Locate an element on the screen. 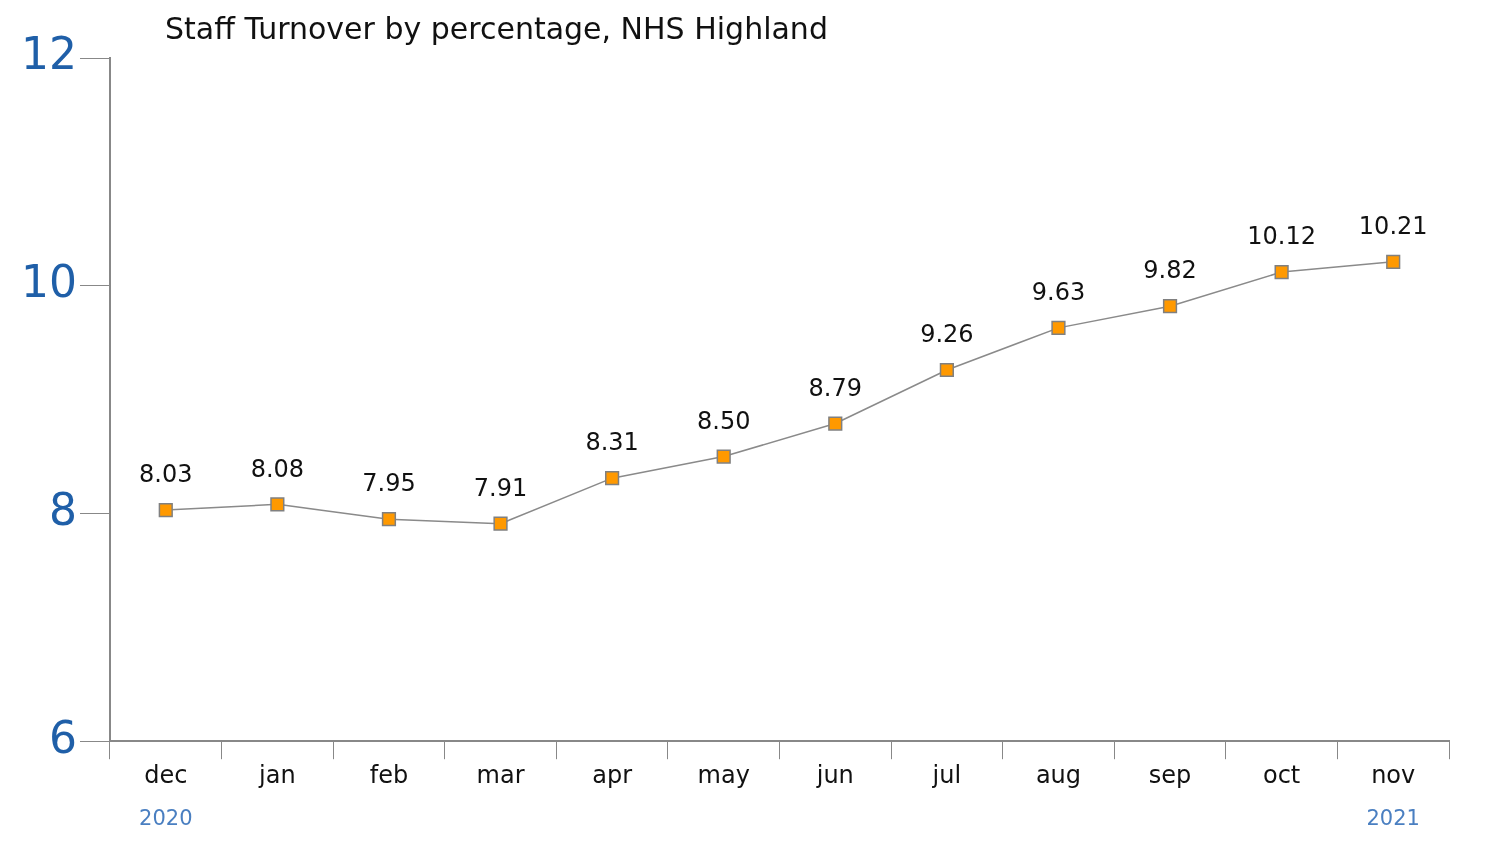  data-label: 10.12 is located at coordinates (1281, 236).